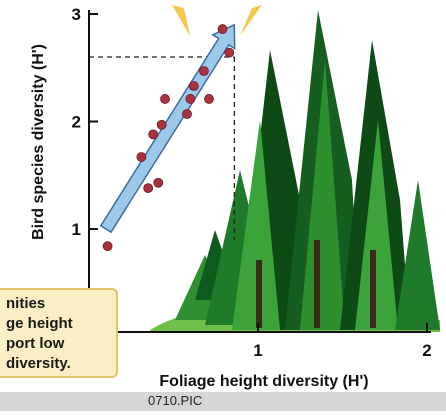  Describe the element at coordinates (35, 343) in the screenshot. I see `callout-line: port low` at that location.